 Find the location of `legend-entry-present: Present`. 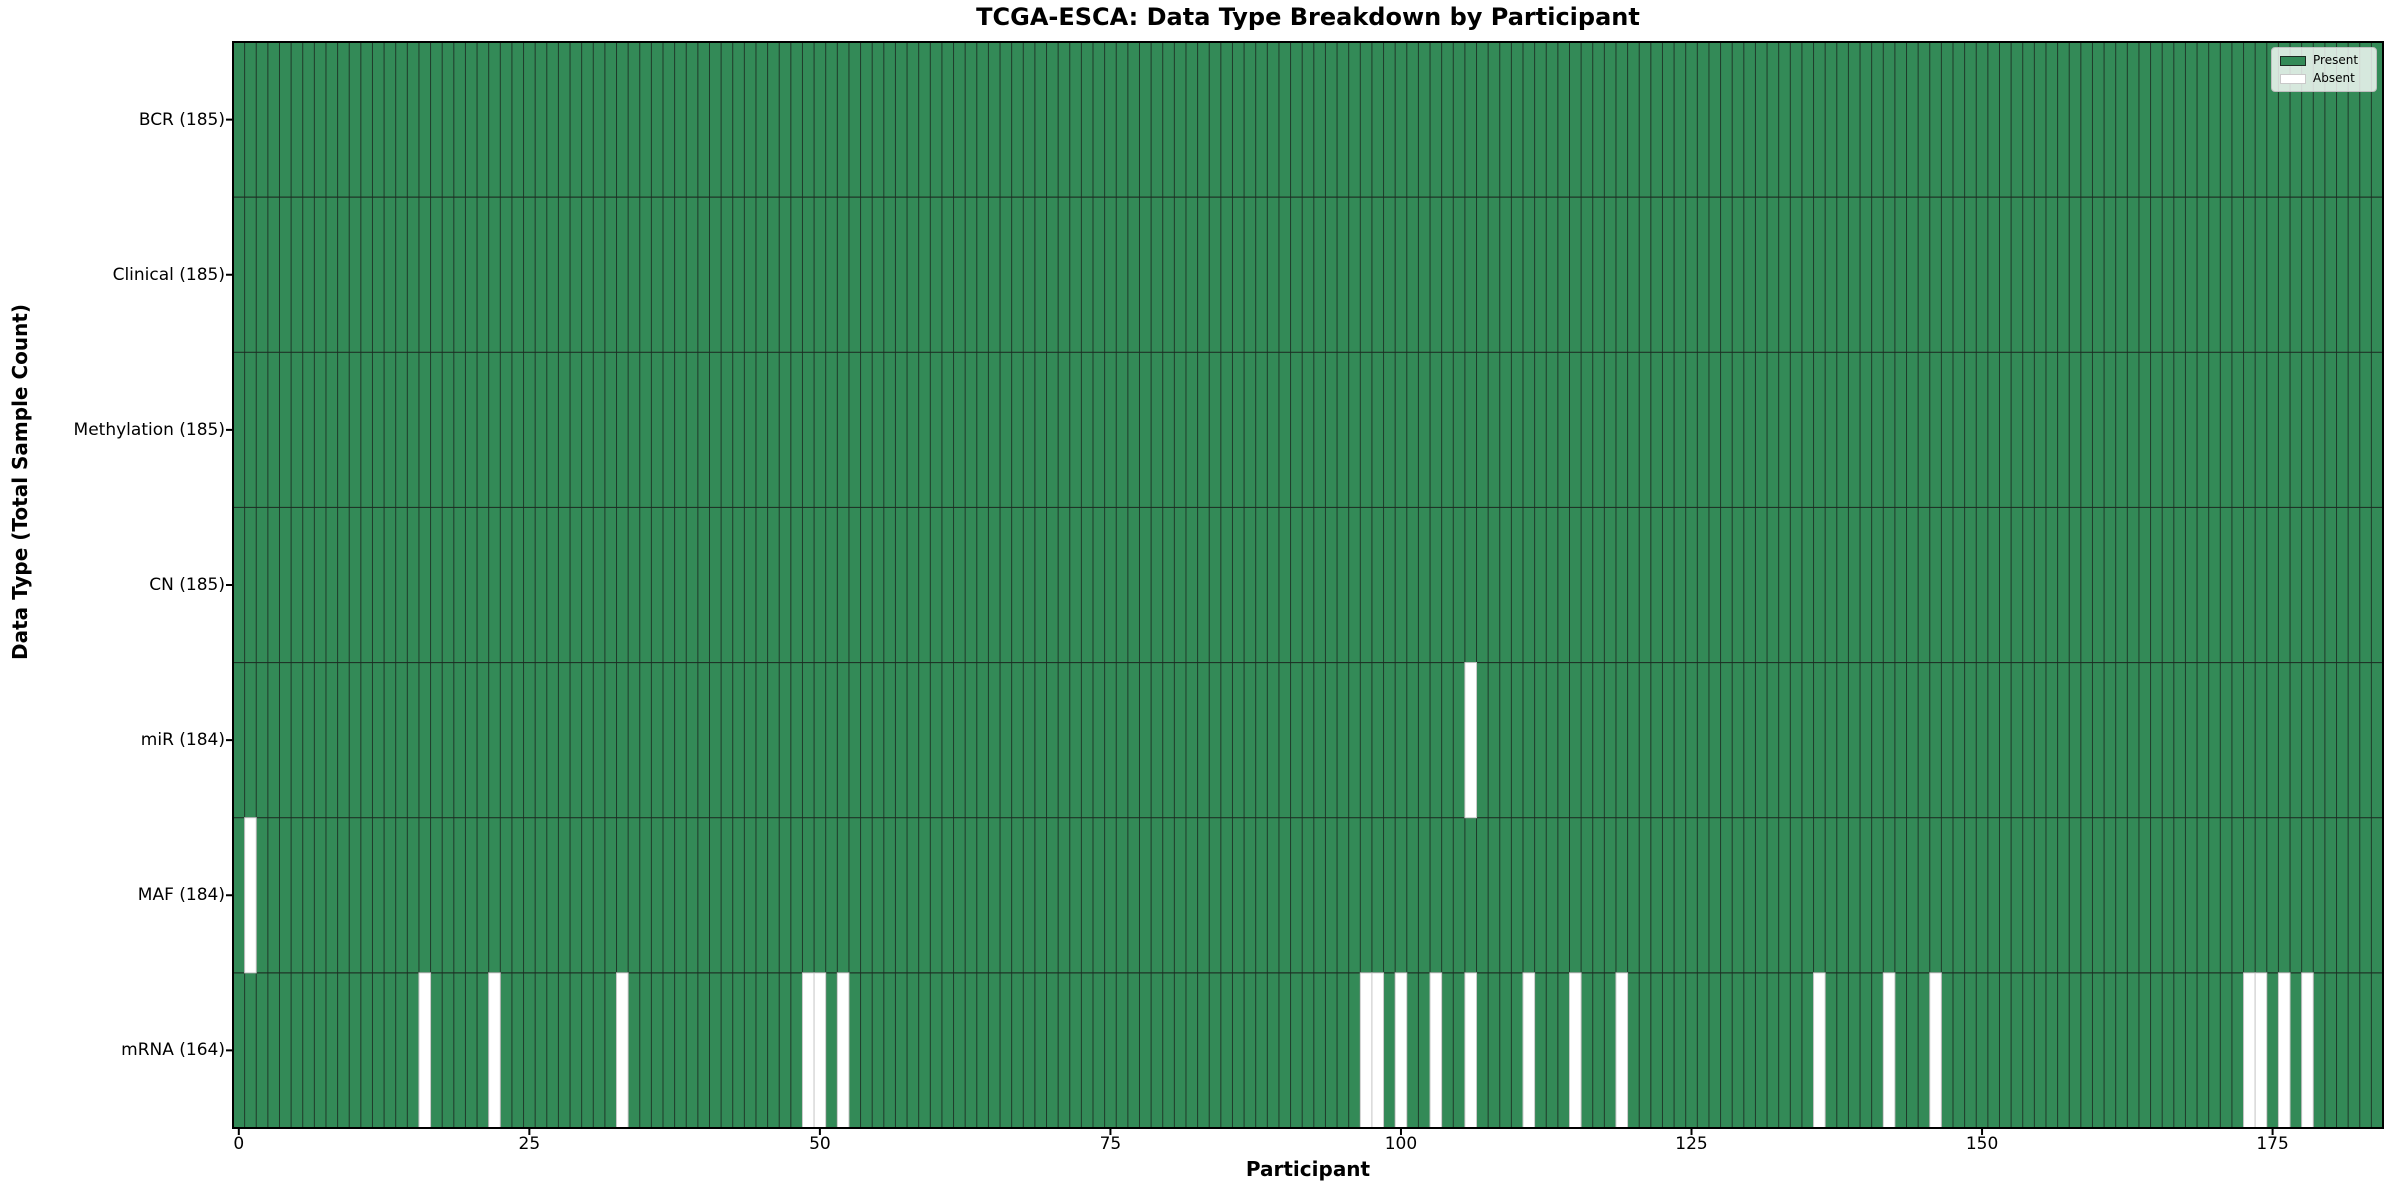

legend-entry-present: Present is located at coordinates (2324, 60).